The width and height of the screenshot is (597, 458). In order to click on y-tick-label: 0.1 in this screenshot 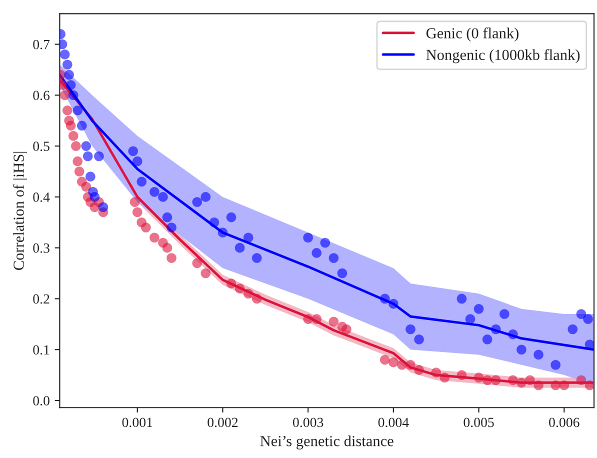, I will do `click(41, 350)`.